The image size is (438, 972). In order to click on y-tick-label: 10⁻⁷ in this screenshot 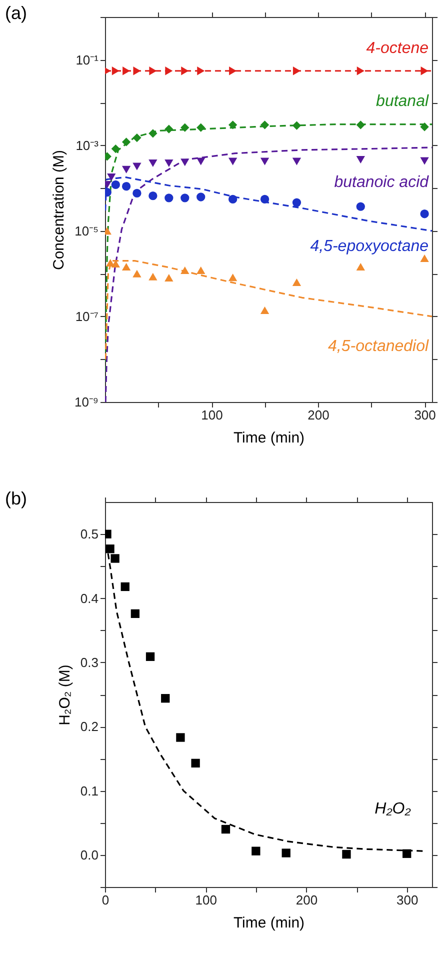, I will do `click(87, 316)`.